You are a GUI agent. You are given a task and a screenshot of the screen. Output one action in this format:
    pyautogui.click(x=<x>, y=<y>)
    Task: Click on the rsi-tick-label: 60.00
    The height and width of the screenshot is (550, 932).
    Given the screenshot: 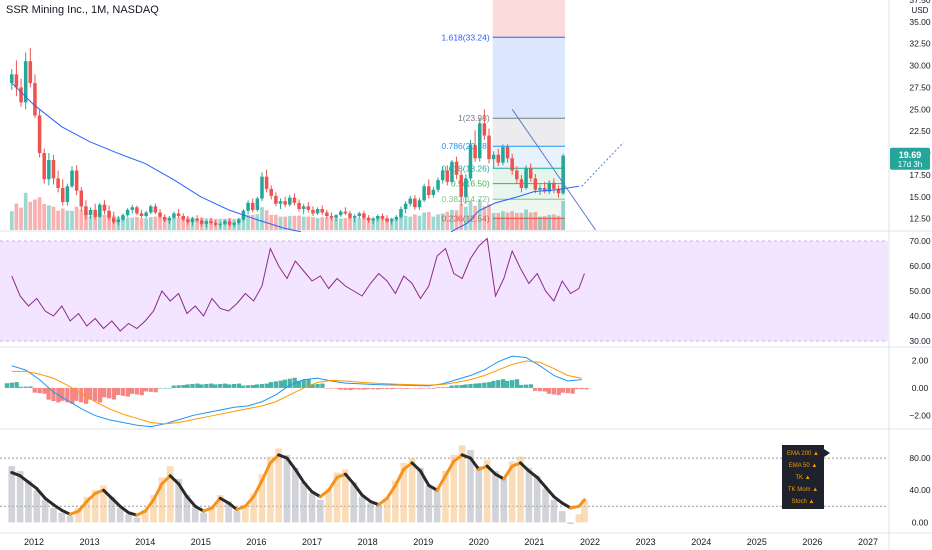 What is the action you would take?
    pyautogui.click(x=920, y=266)
    